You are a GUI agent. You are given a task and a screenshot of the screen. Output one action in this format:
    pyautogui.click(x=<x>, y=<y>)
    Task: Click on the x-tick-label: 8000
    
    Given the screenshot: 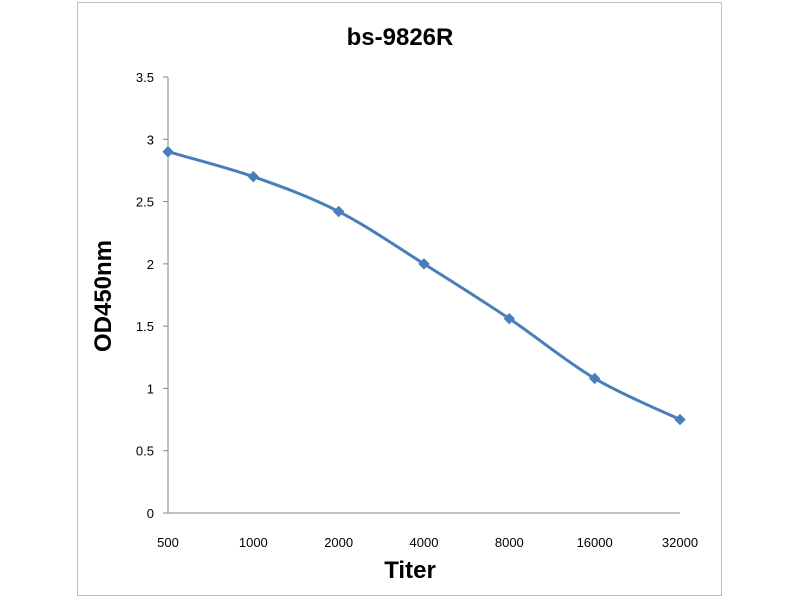 What is the action you would take?
    pyautogui.click(x=509, y=542)
    